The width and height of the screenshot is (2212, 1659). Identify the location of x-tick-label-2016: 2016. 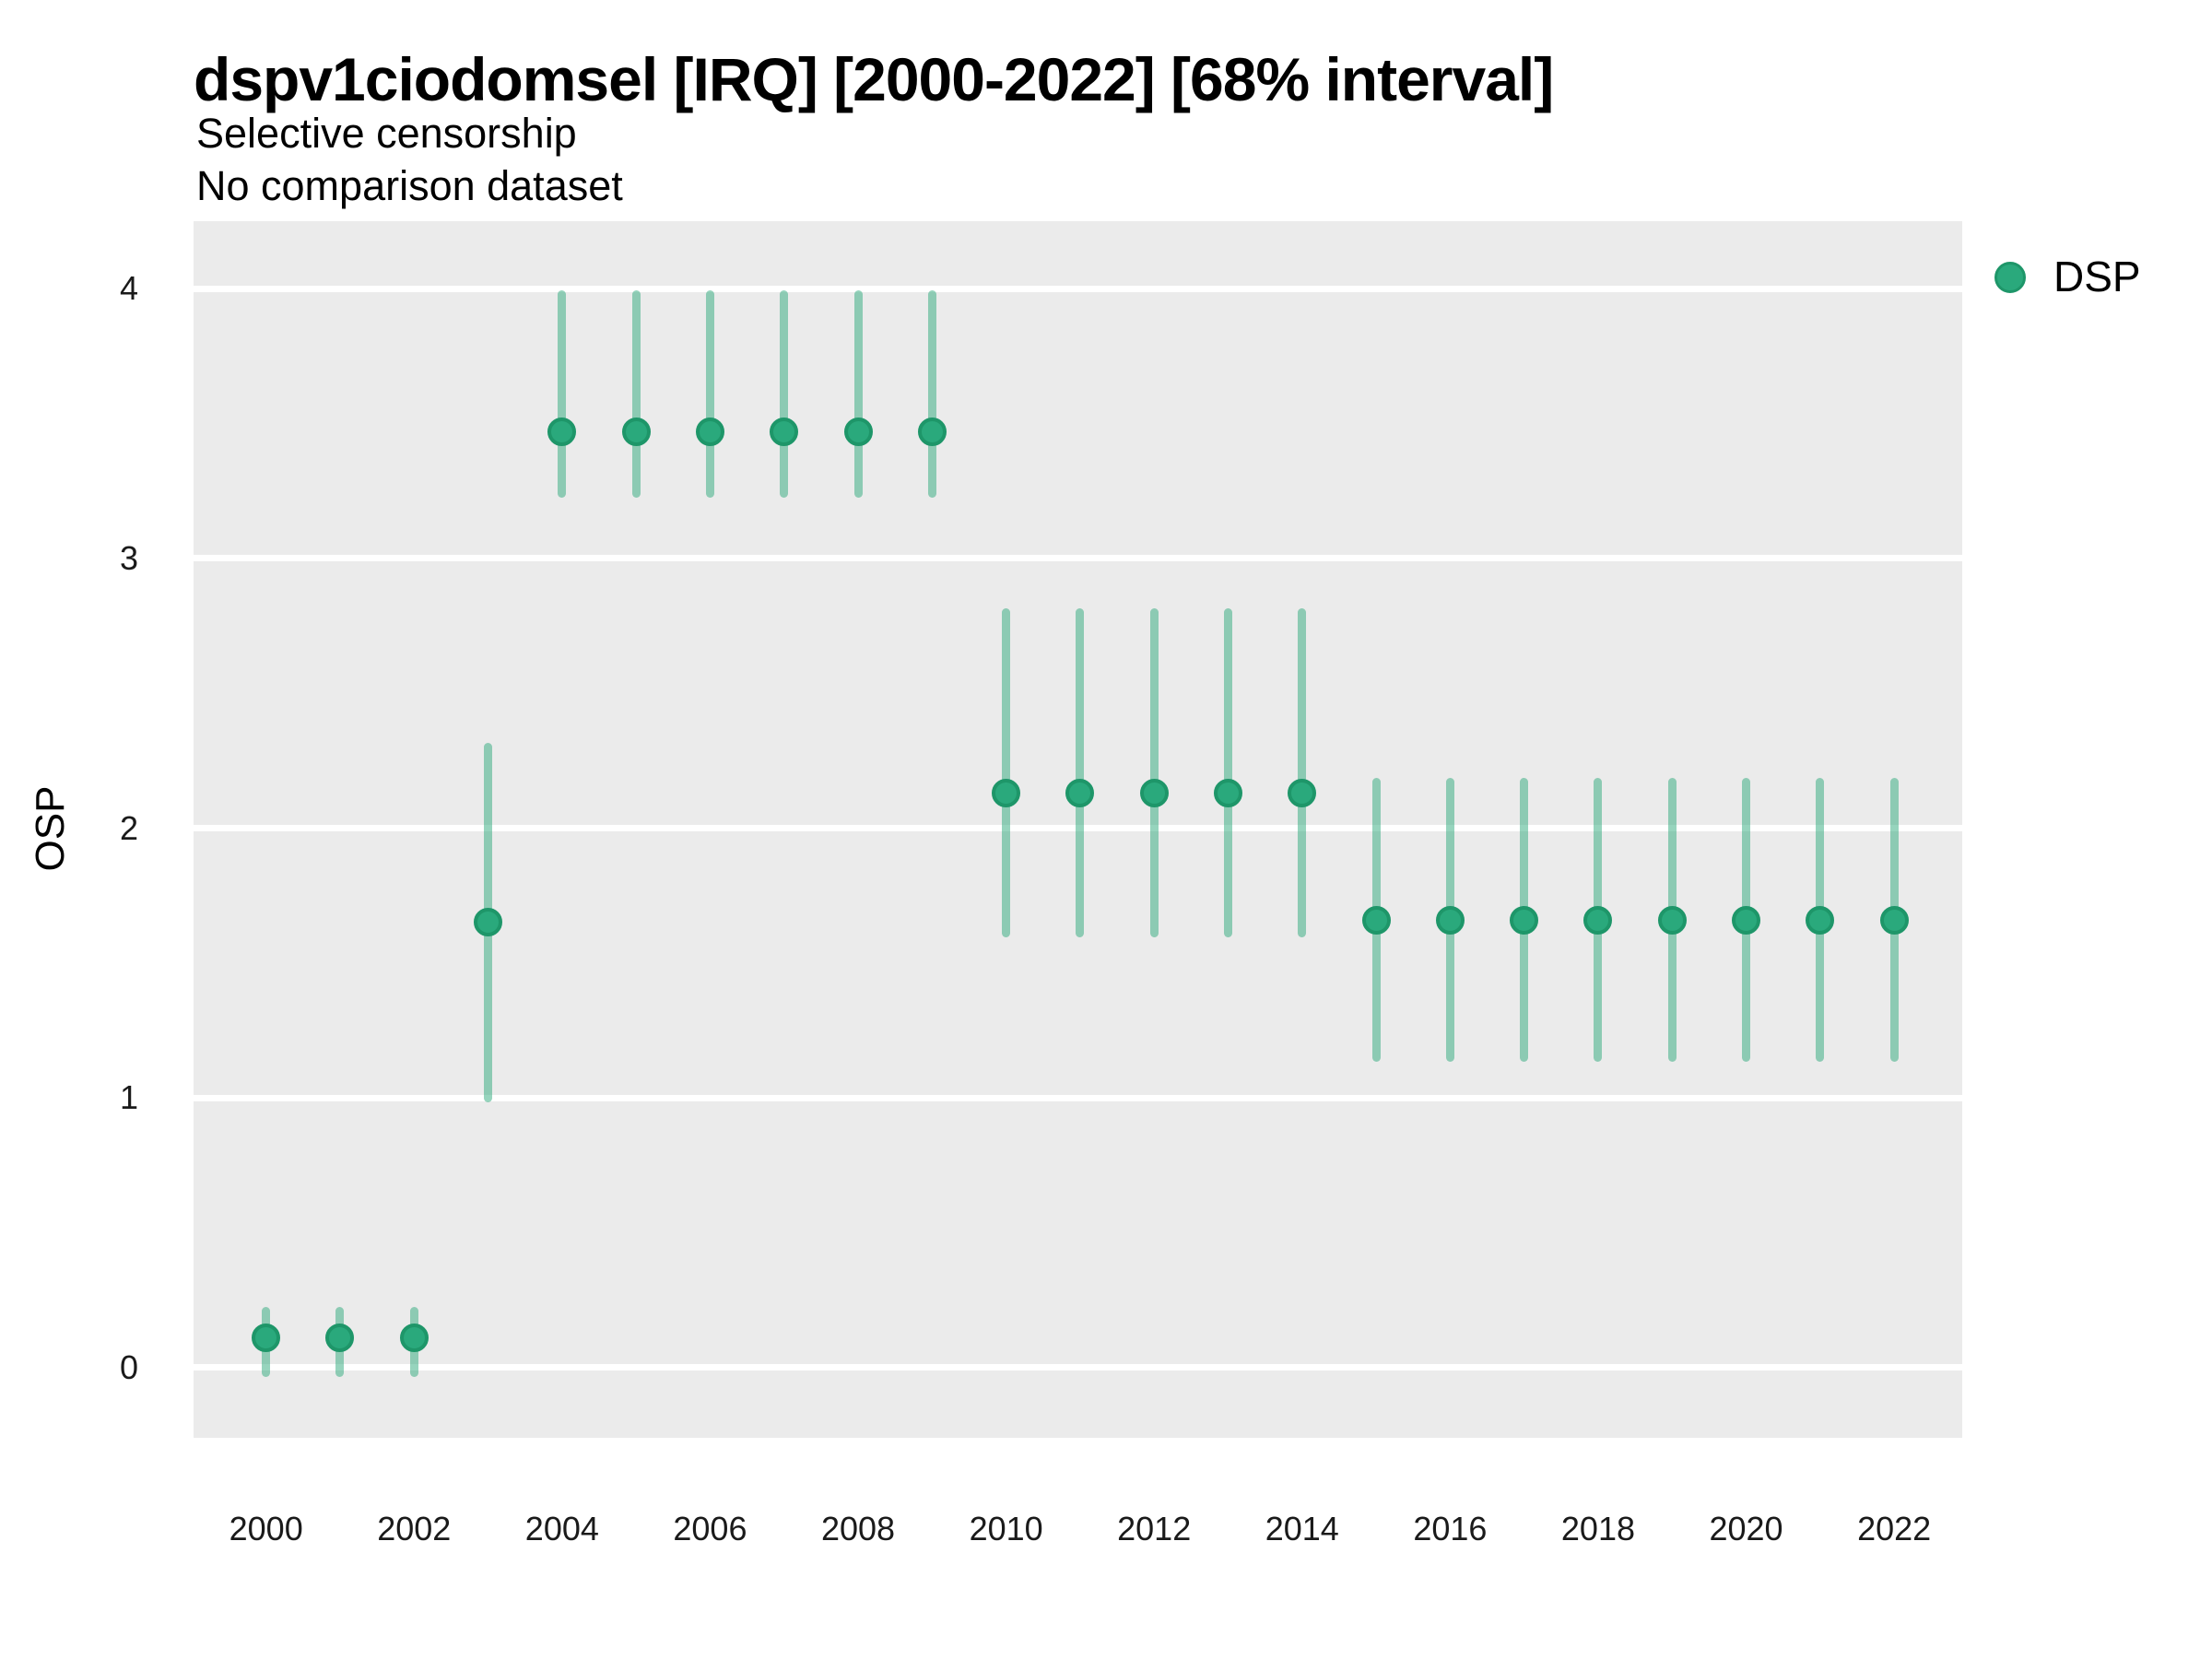
(1450, 1528).